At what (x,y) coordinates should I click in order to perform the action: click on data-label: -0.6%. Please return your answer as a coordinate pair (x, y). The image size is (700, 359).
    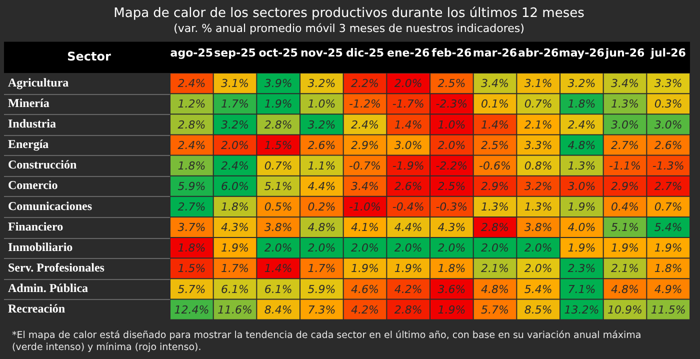
    Looking at the image, I should click on (495, 165).